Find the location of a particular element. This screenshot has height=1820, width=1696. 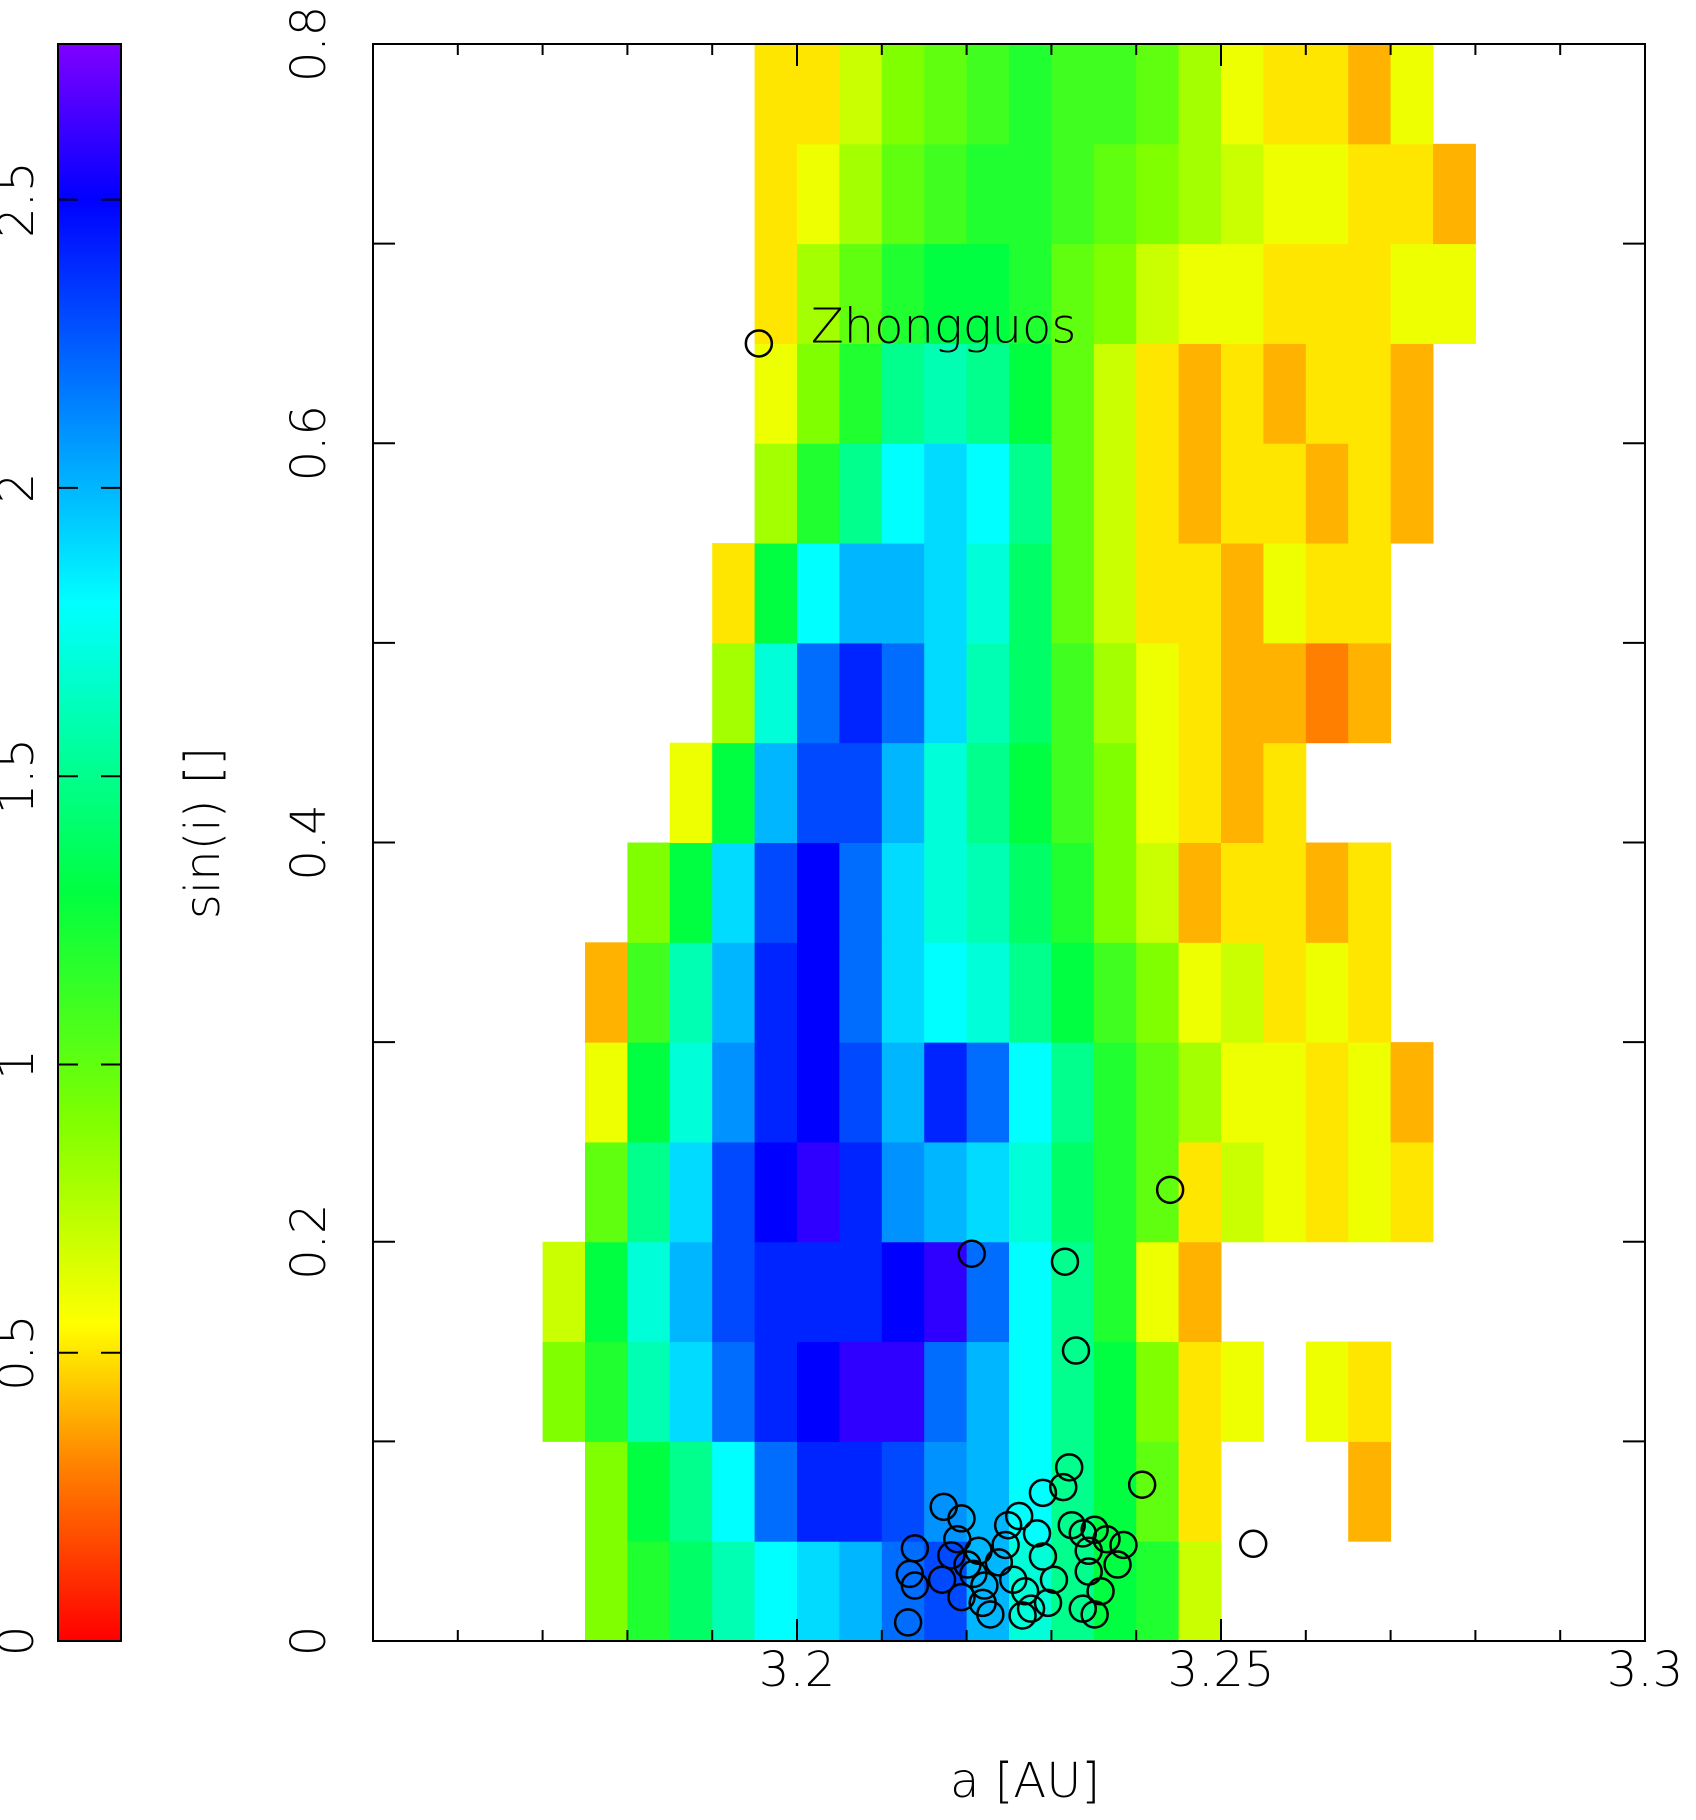

y-tick-label: 0.2 is located at coordinates (309, 1242).